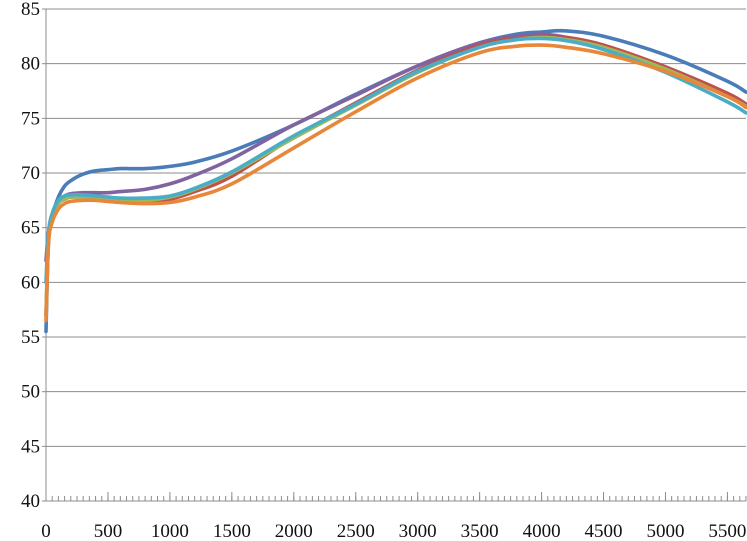 The width and height of the screenshot is (747, 541). What do you see at coordinates (30, 282) in the screenshot?
I see `y-tick-label-60: 60` at bounding box center [30, 282].